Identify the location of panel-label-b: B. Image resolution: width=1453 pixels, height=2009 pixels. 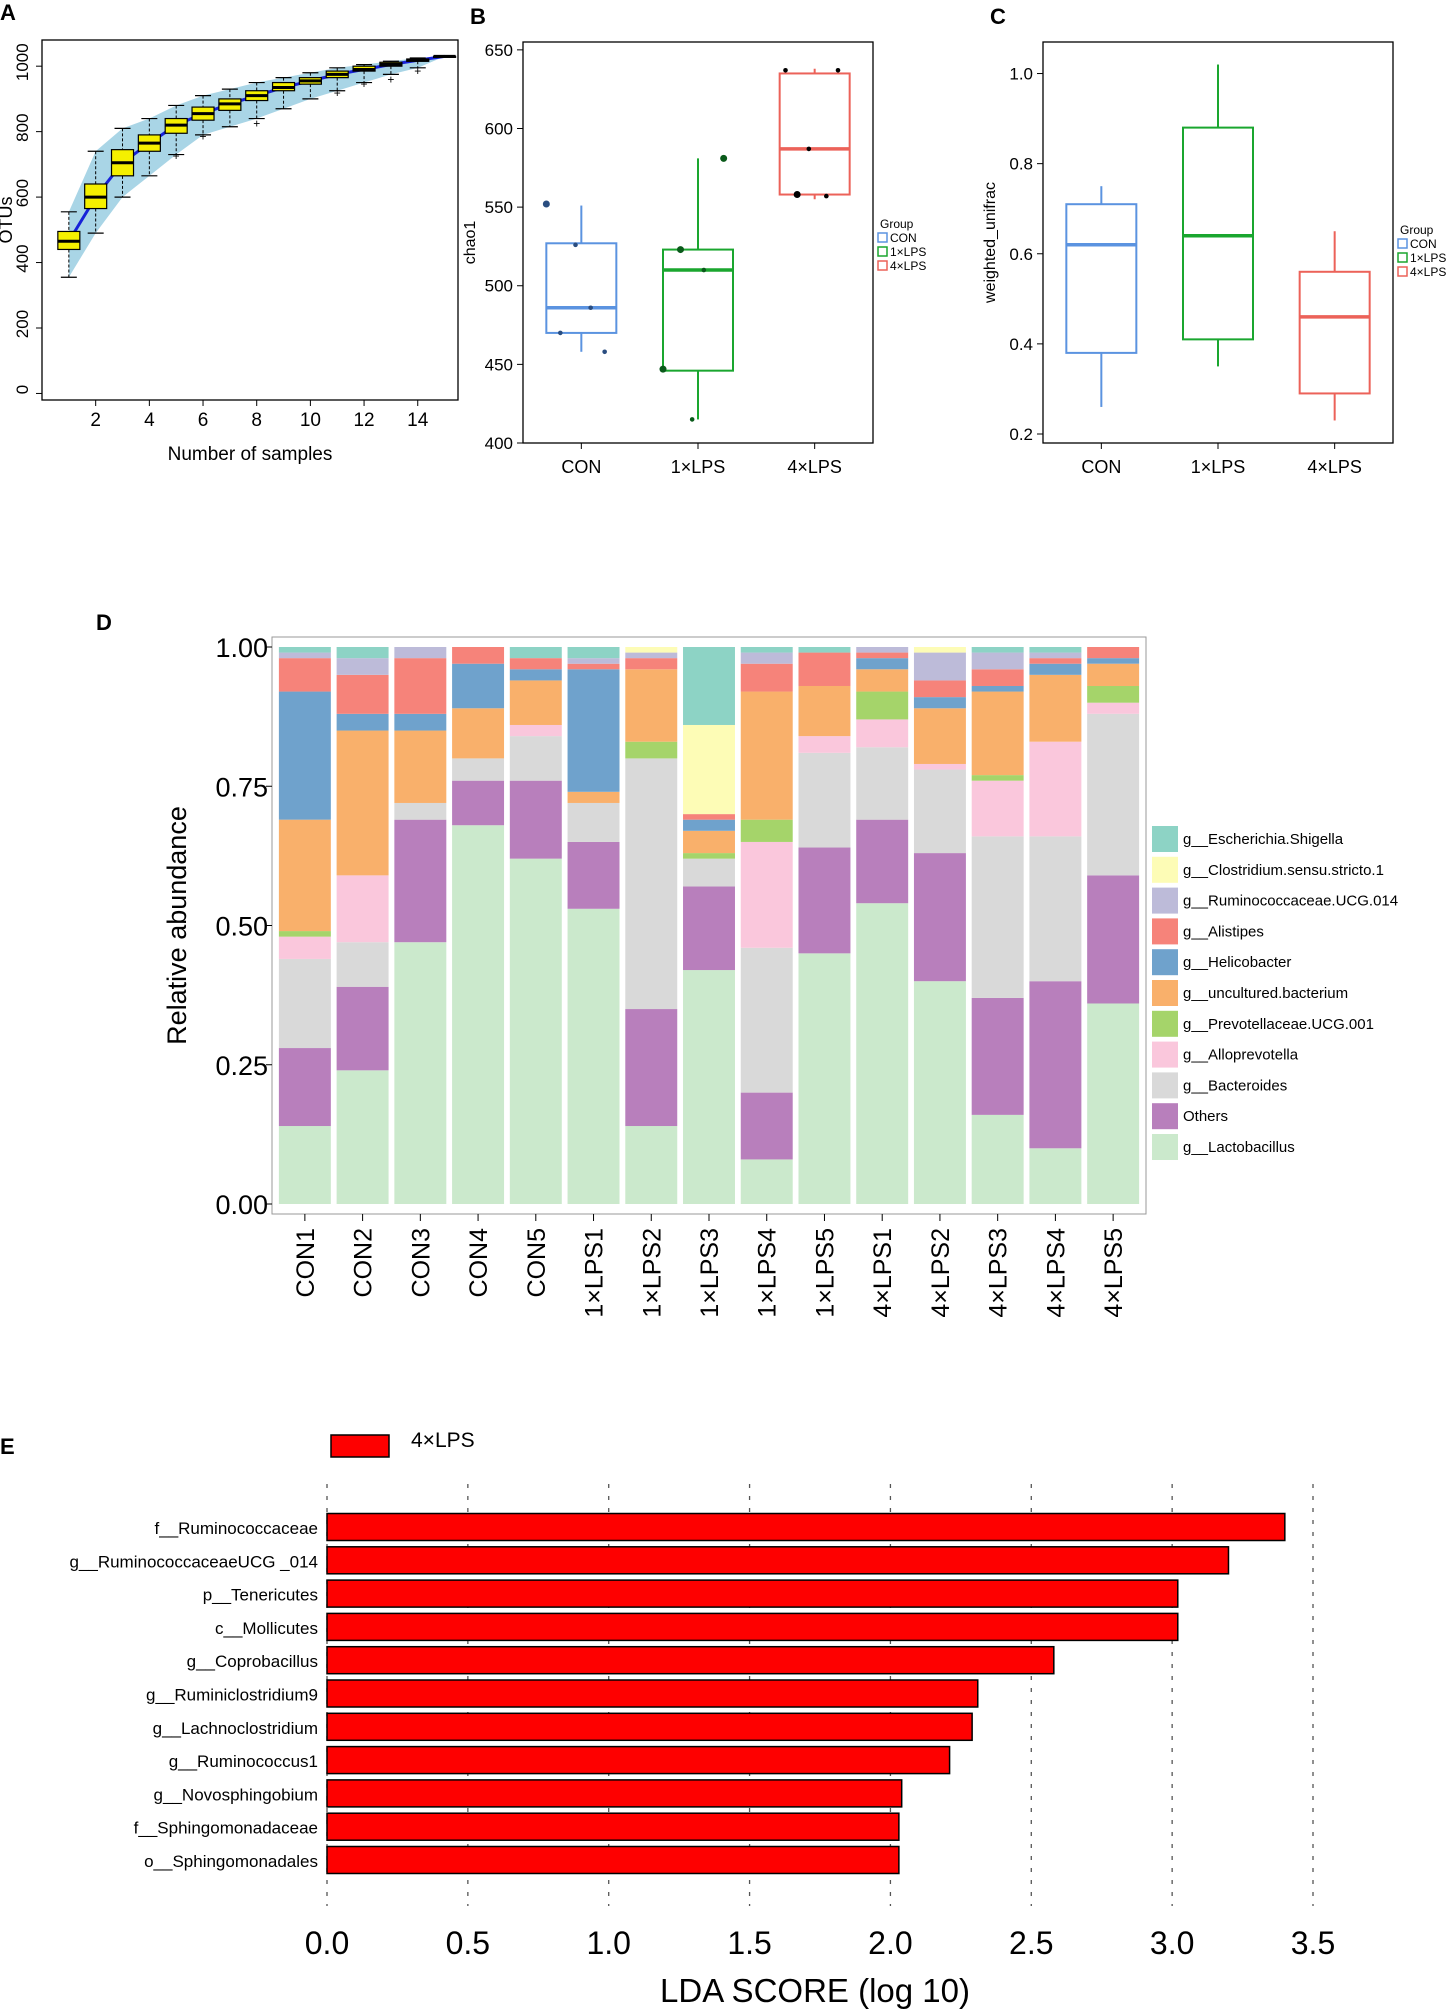
(478, 16).